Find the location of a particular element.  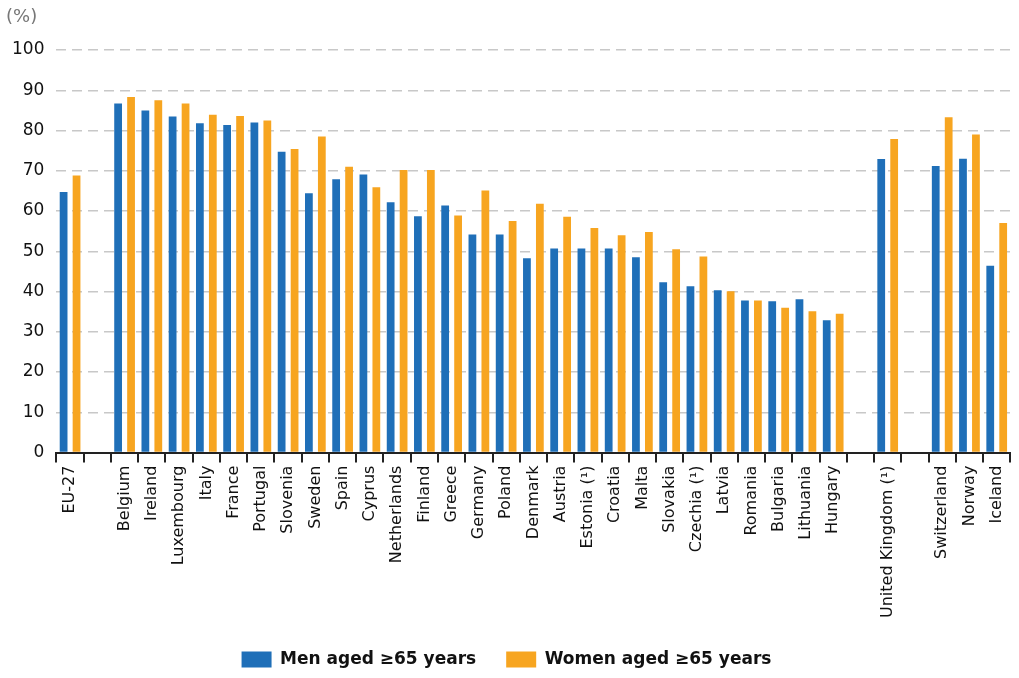

x-tick-label: Finland is located at coordinates (423, 494).